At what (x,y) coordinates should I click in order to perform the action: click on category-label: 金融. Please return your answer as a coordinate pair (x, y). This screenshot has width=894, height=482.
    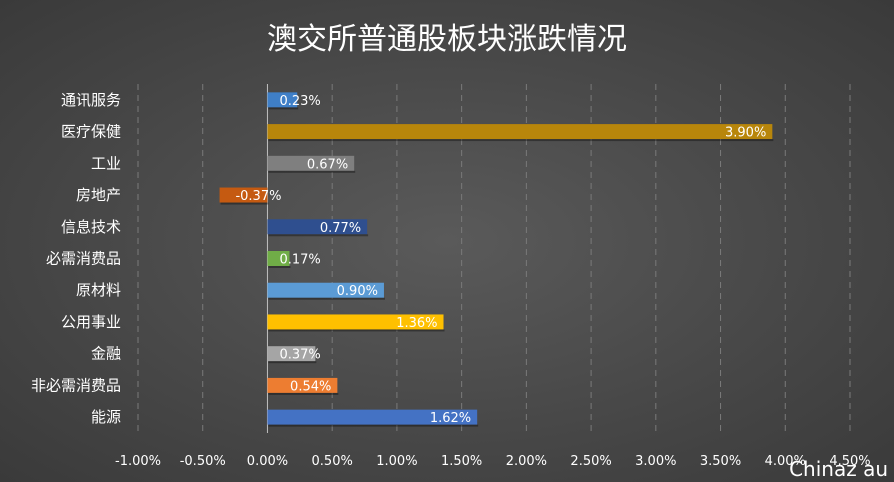
    Looking at the image, I should click on (106, 354).